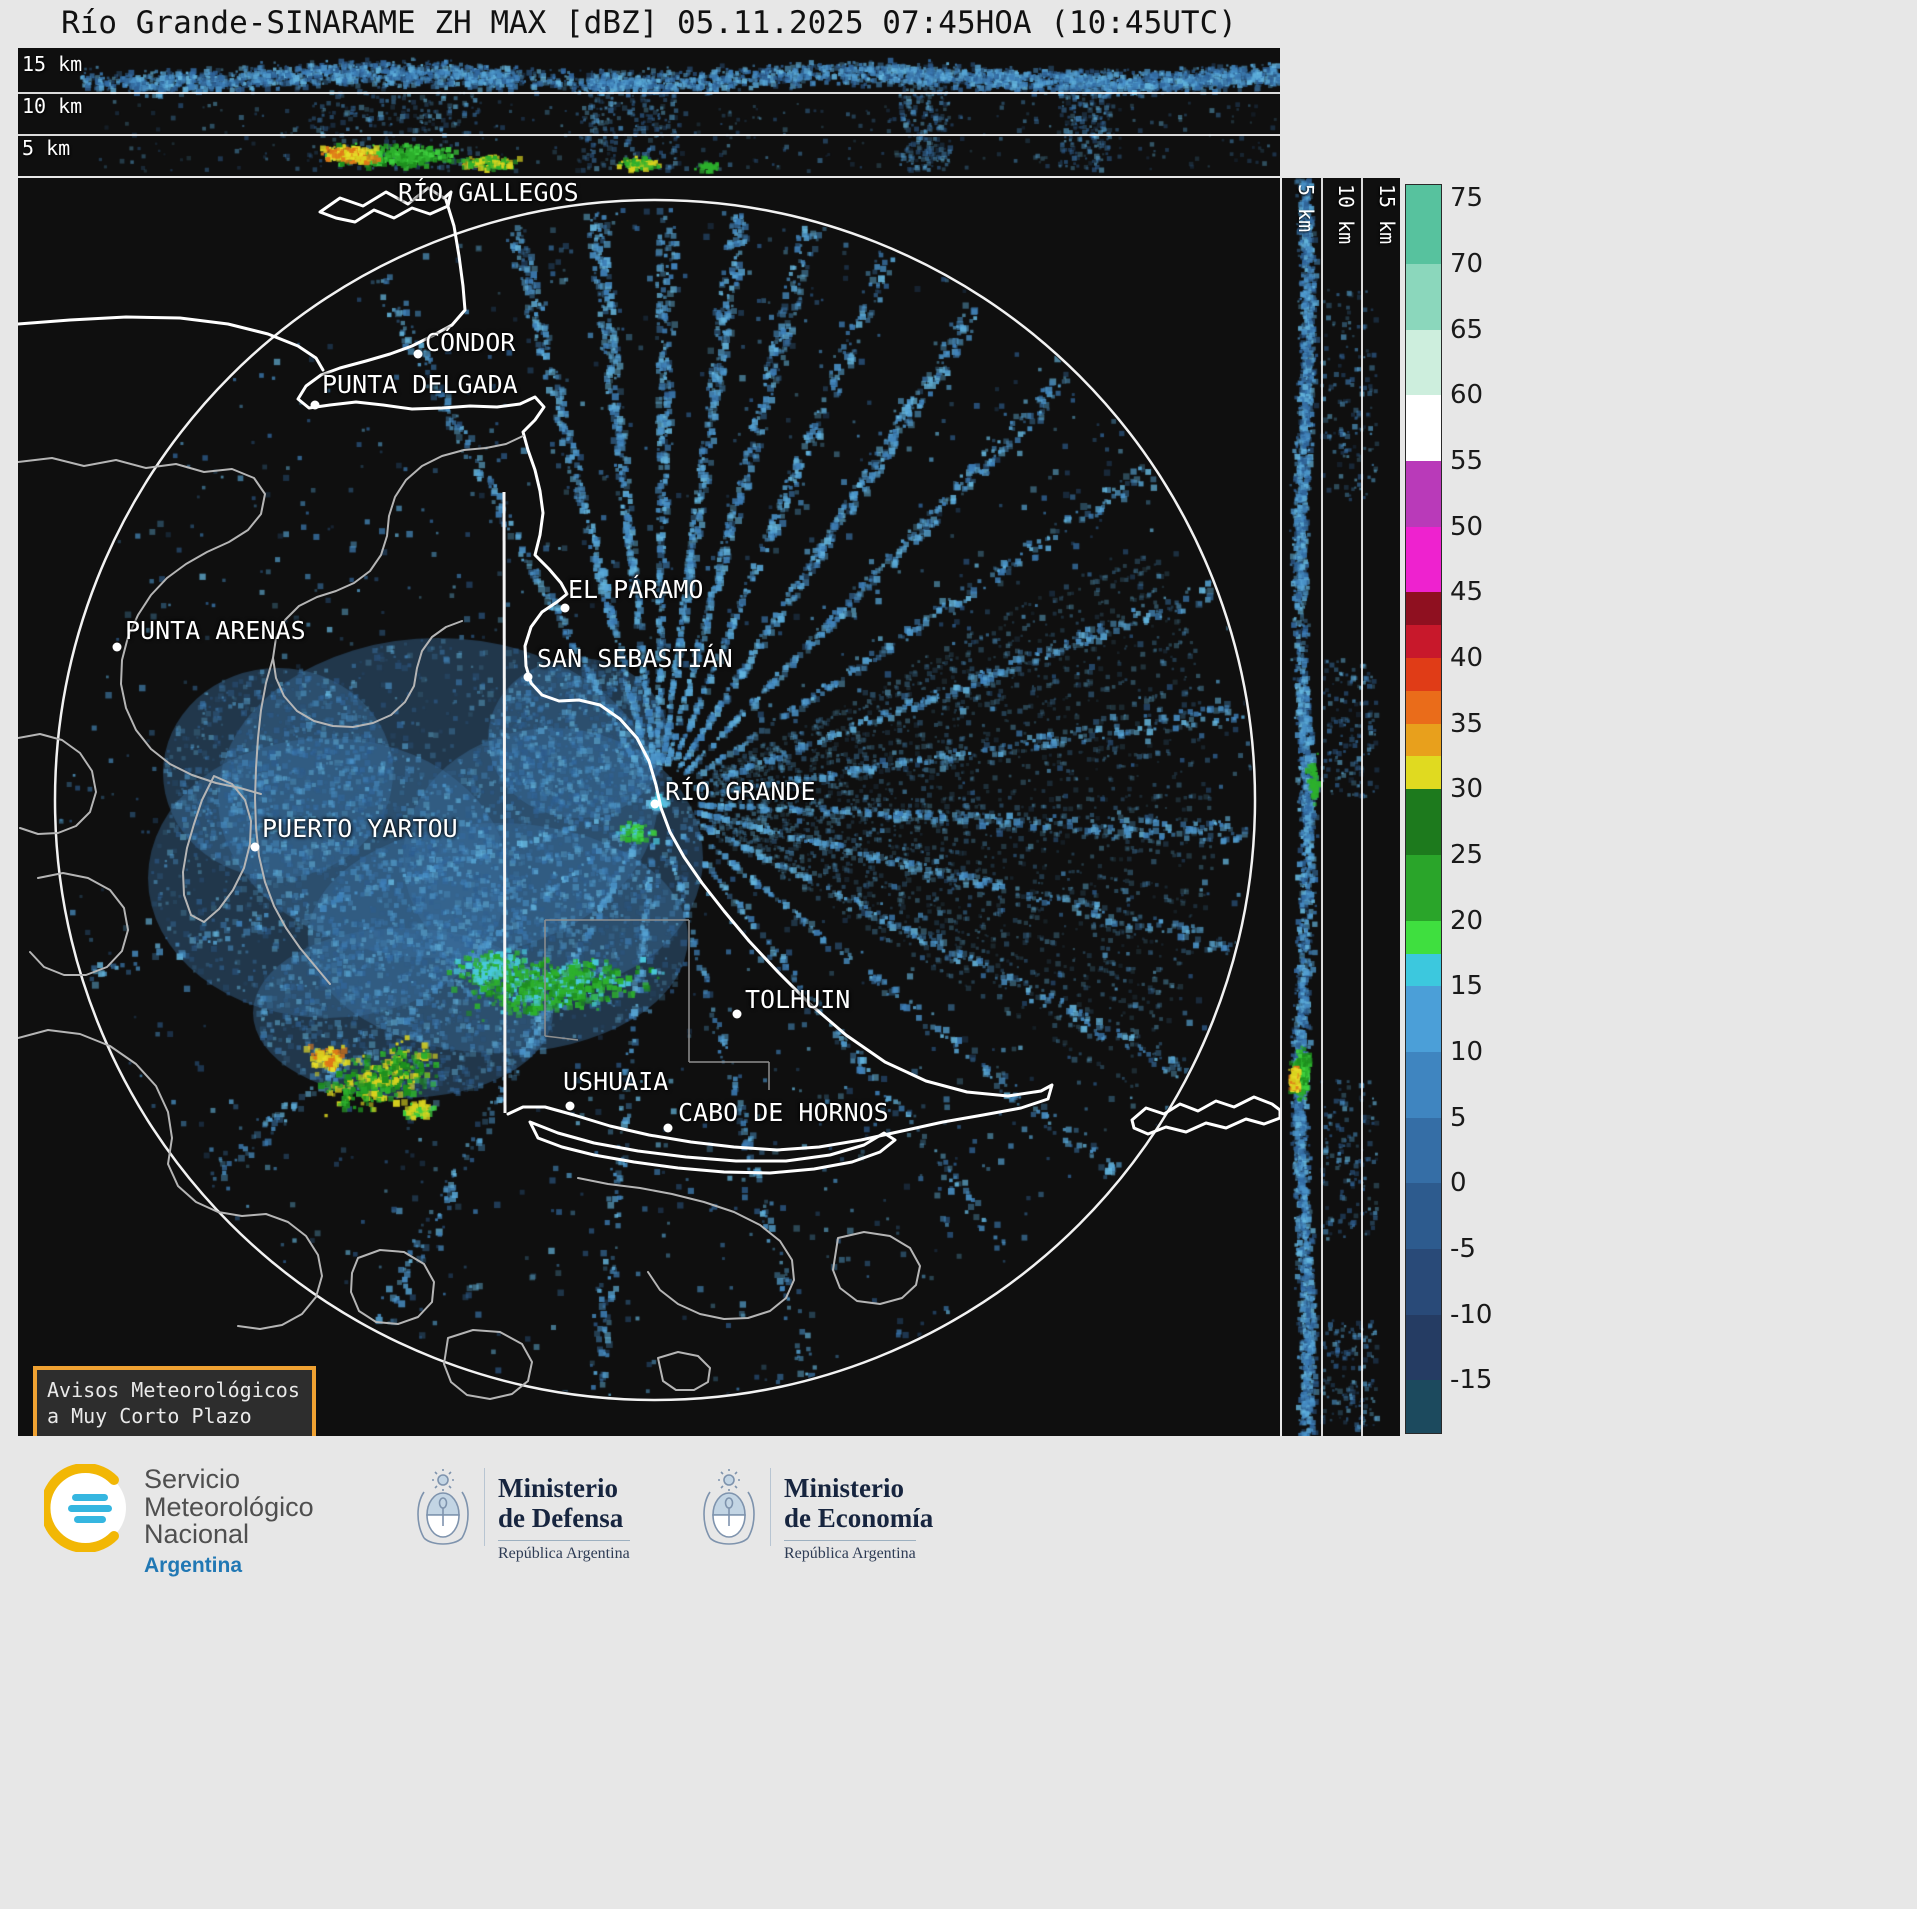  Describe the element at coordinates (1463, 1249) in the screenshot. I see `colorbar-tick-label: -5` at that location.